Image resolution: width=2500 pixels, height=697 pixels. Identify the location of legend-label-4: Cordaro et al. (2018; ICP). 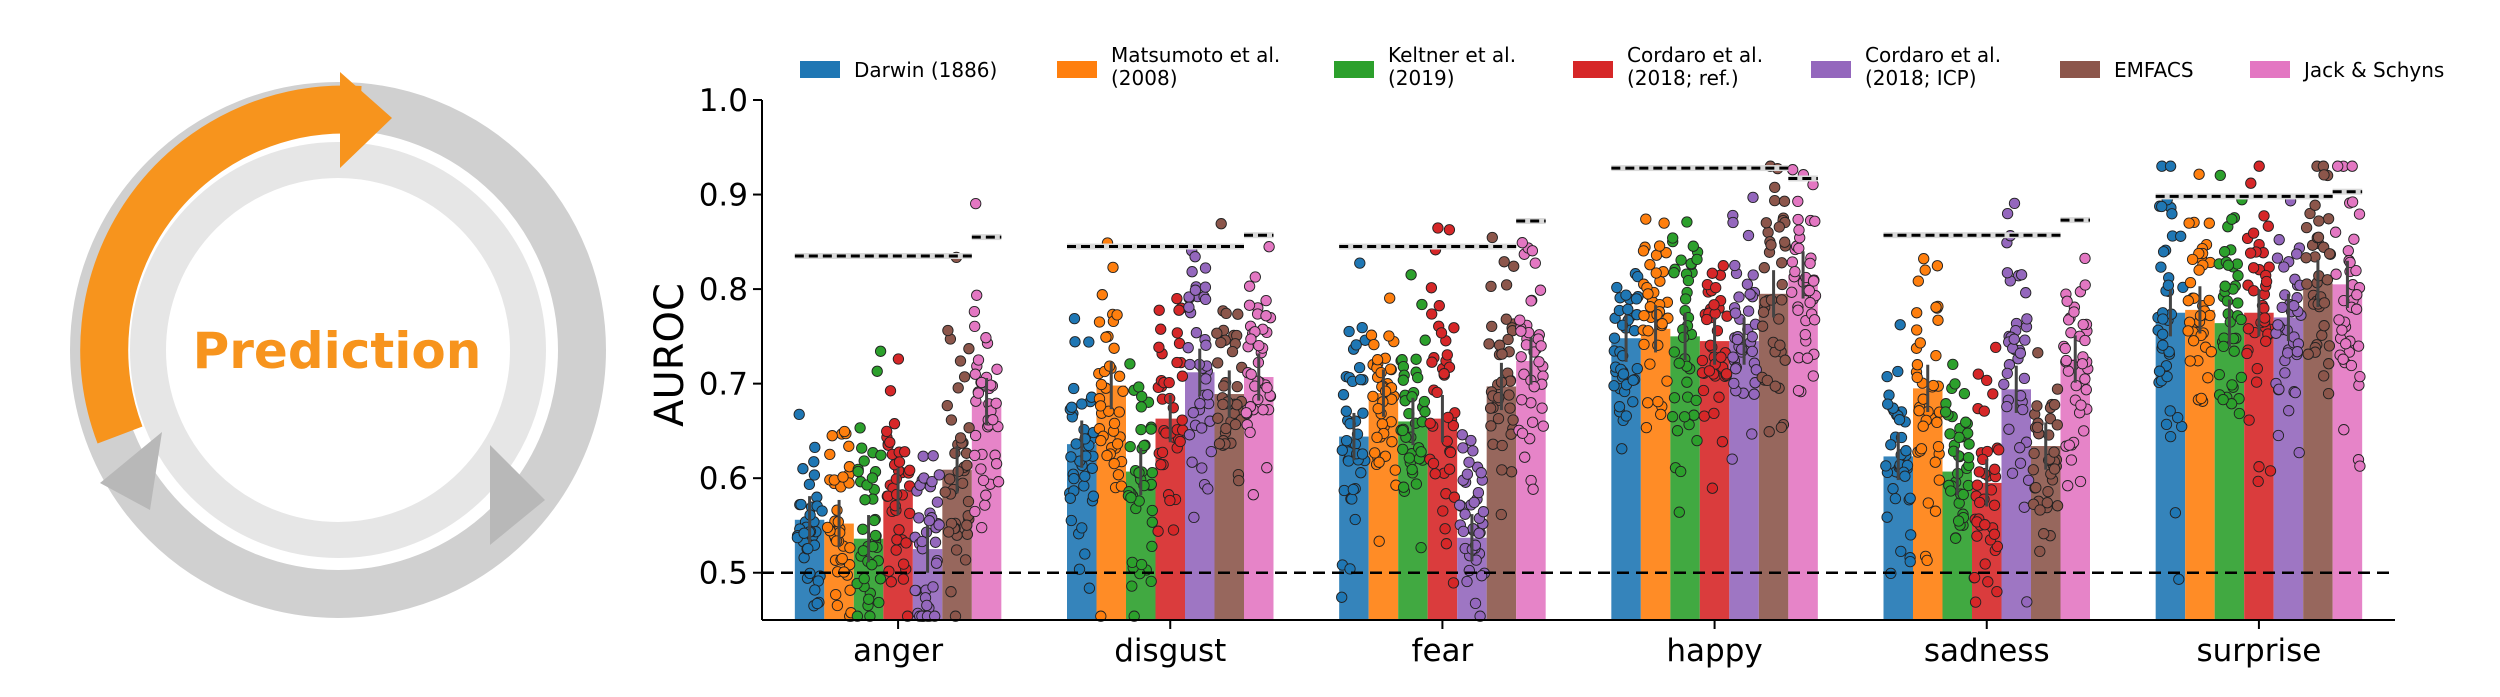
(1933, 66).